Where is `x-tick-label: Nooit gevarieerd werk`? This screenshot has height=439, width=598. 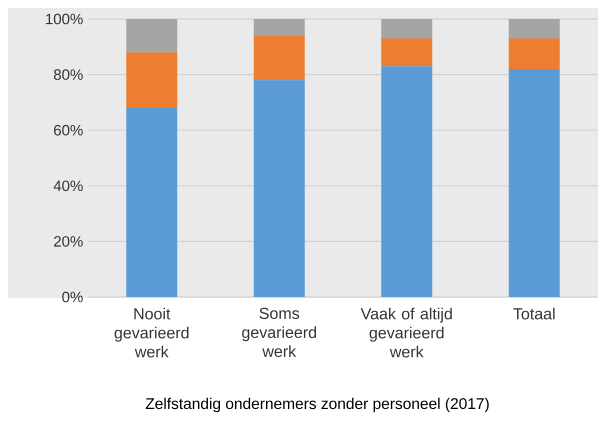
x-tick-label: Nooit gevarieerd werk is located at coordinates (151, 333).